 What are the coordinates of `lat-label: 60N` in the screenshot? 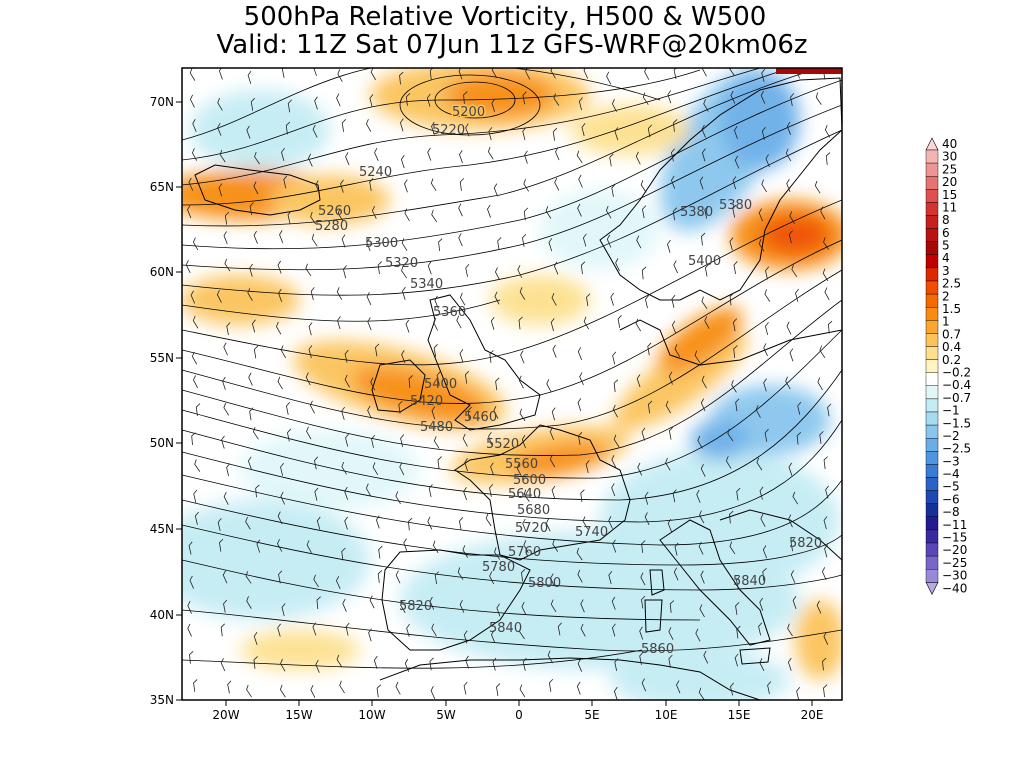 It's located at (162, 272).